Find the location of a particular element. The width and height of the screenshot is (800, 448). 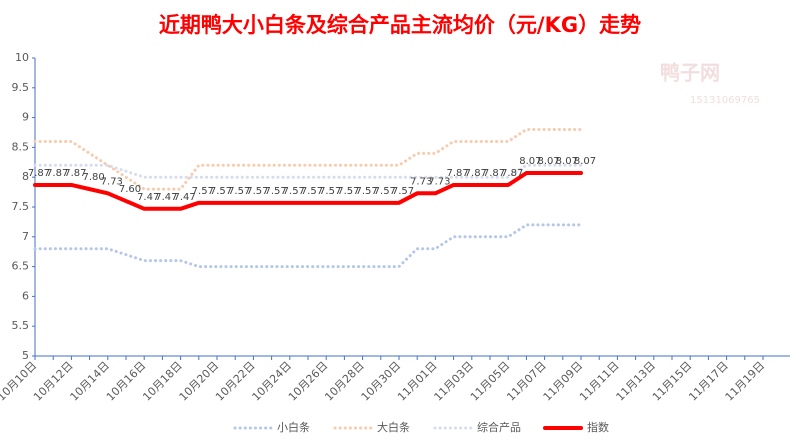

legend-label: 大白条 is located at coordinates (393, 427).